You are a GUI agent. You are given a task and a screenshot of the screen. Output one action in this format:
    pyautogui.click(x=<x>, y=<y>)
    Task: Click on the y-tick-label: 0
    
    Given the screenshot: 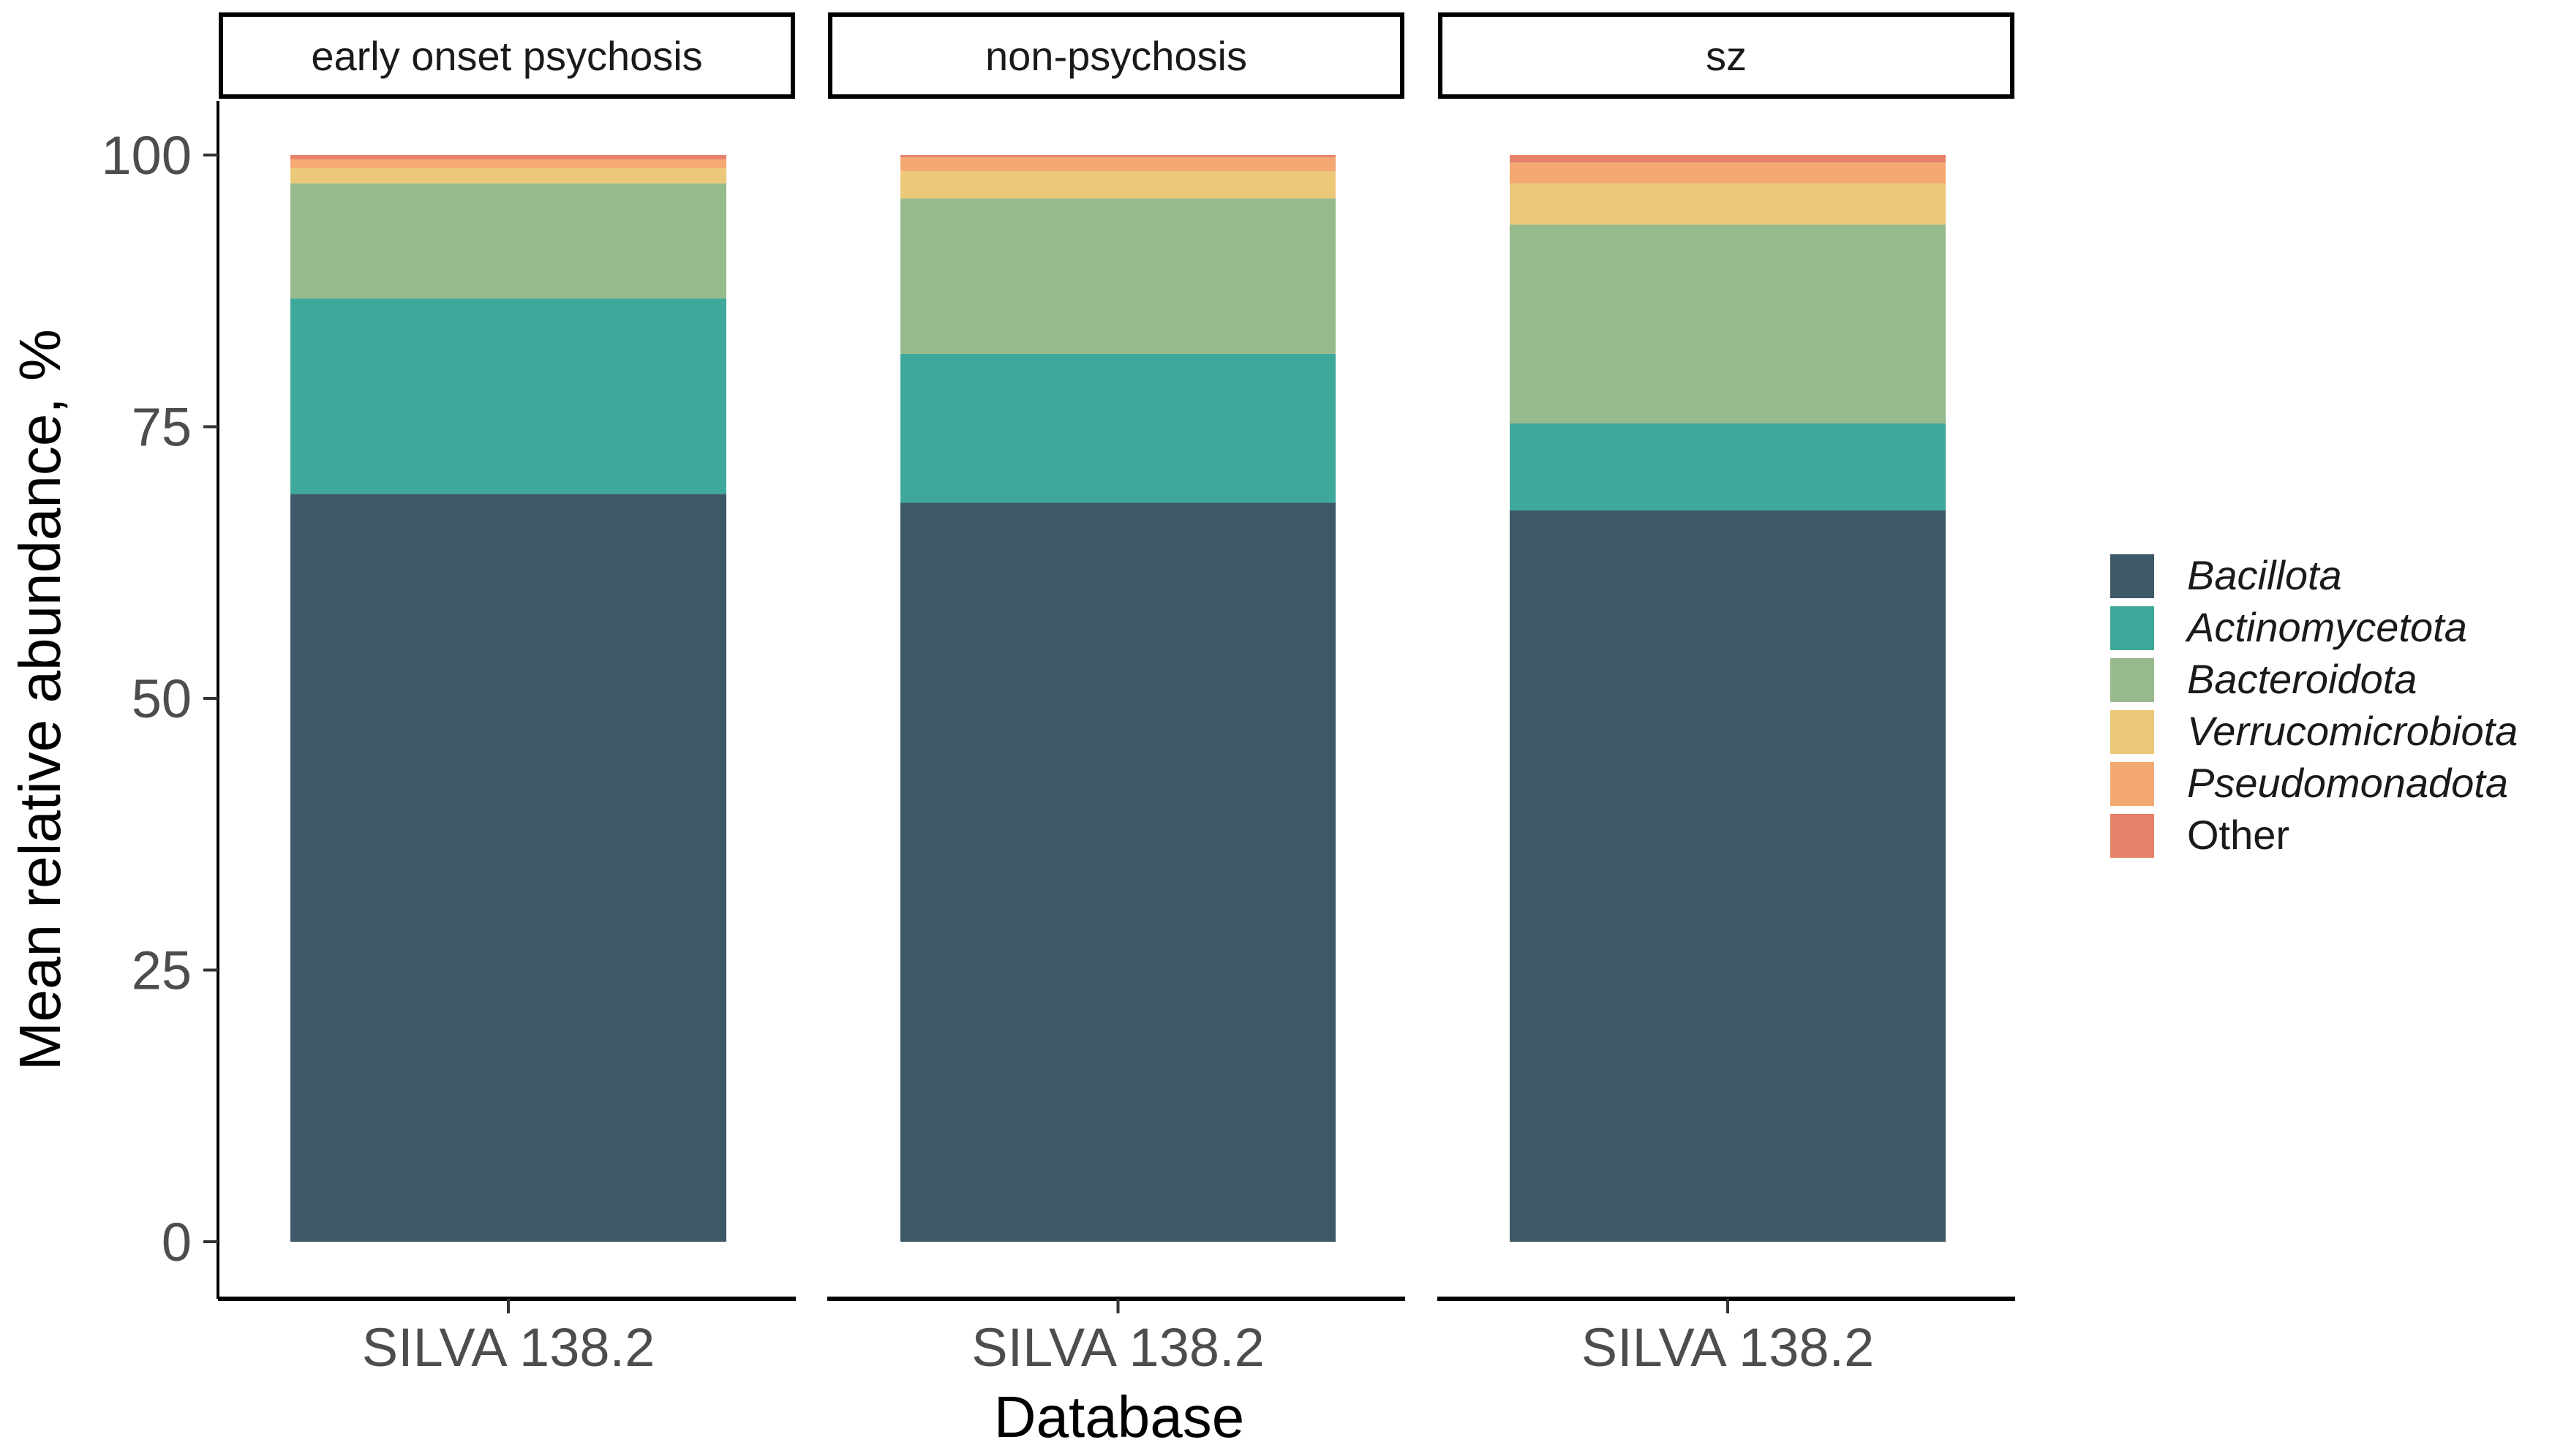 What is the action you would take?
    pyautogui.click(x=177, y=1242)
    